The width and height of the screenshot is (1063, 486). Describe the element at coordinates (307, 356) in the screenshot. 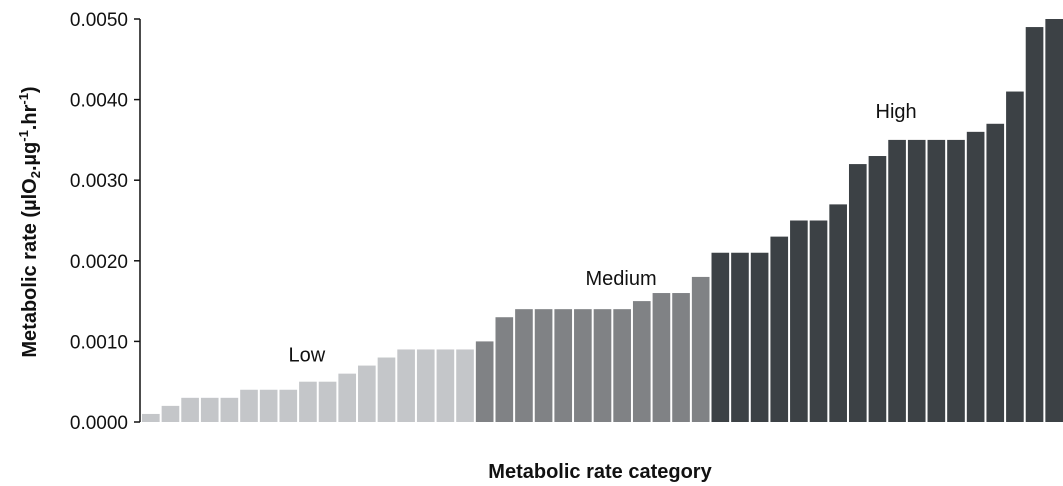

I see `group-label-low: Low` at that location.